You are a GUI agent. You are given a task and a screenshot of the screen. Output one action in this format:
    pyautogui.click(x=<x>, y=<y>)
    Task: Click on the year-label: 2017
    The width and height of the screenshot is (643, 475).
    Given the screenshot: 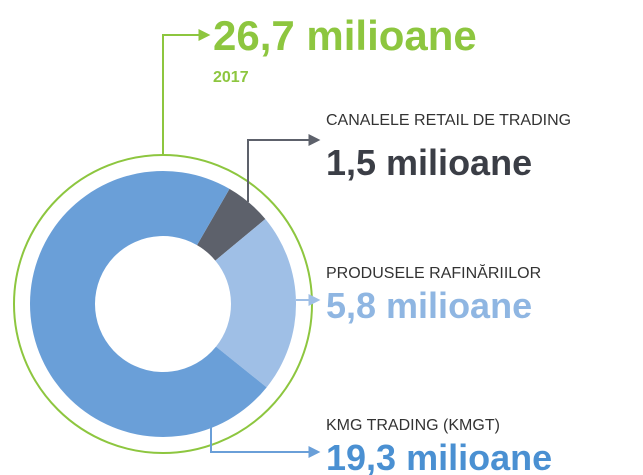 What is the action you would take?
    pyautogui.click(x=231, y=77)
    